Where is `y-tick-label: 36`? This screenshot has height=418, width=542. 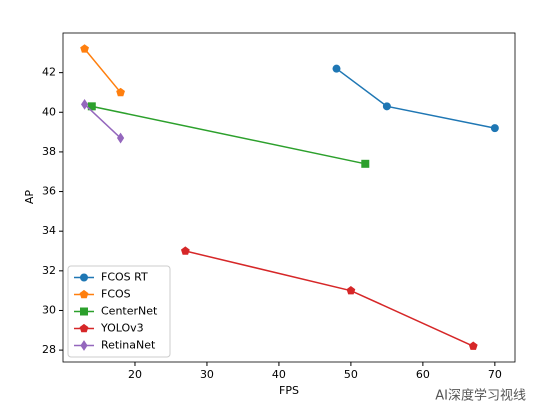 y-tick-label: 36 is located at coordinates (49, 191).